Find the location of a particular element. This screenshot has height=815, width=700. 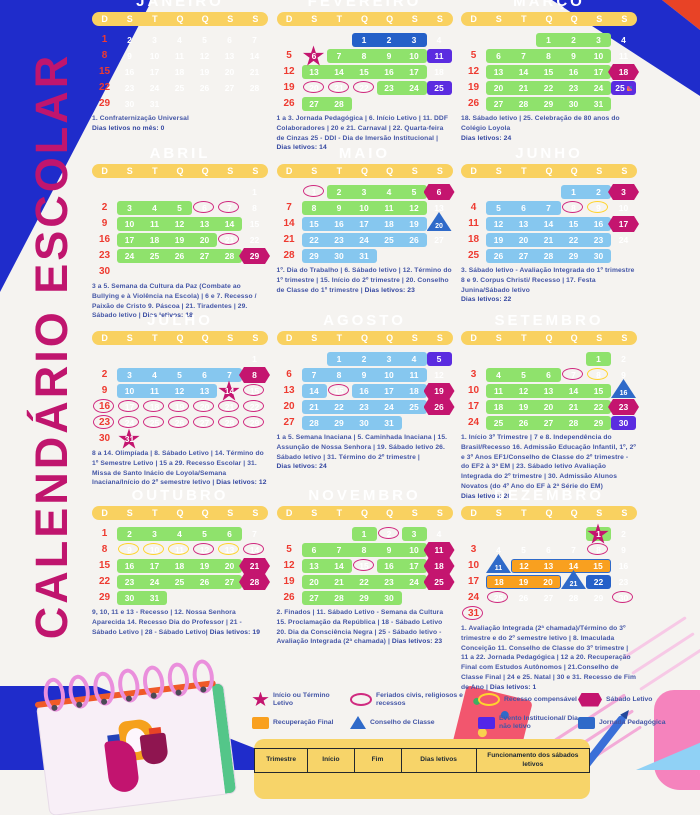

calendar-week: 3 4 5 6 7 8 9 is located at coordinates (549, 550).